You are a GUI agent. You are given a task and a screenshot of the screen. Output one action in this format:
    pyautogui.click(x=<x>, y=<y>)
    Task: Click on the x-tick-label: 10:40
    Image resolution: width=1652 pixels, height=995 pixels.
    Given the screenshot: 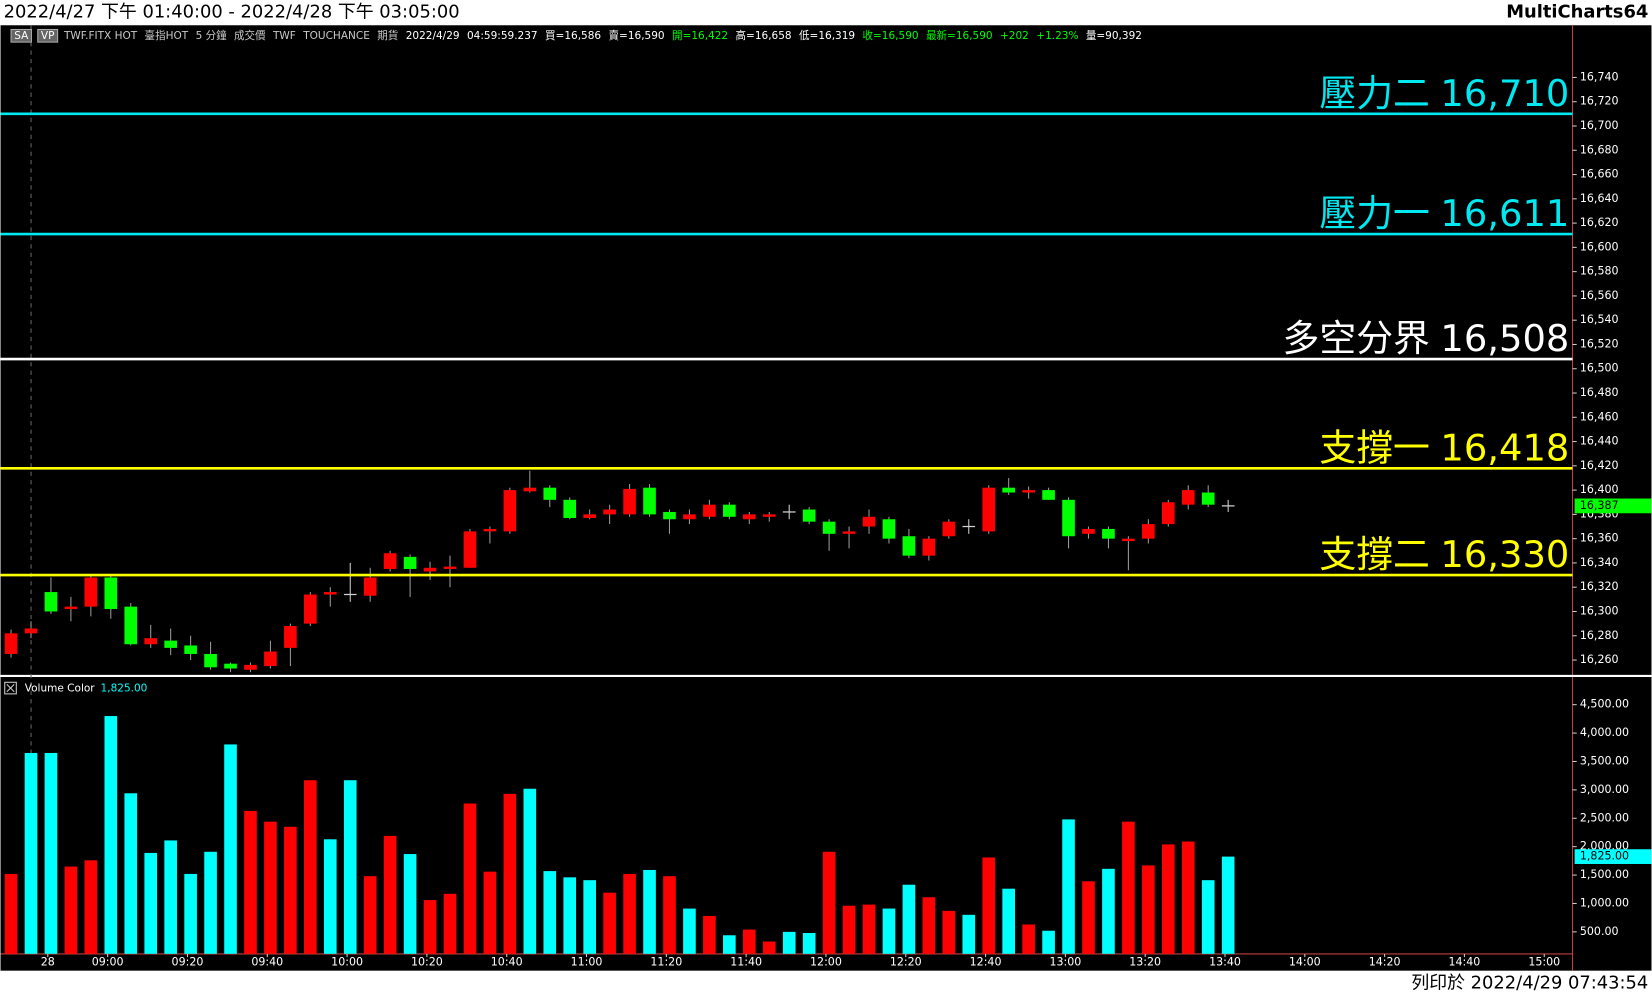 What is the action you would take?
    pyautogui.click(x=507, y=961)
    